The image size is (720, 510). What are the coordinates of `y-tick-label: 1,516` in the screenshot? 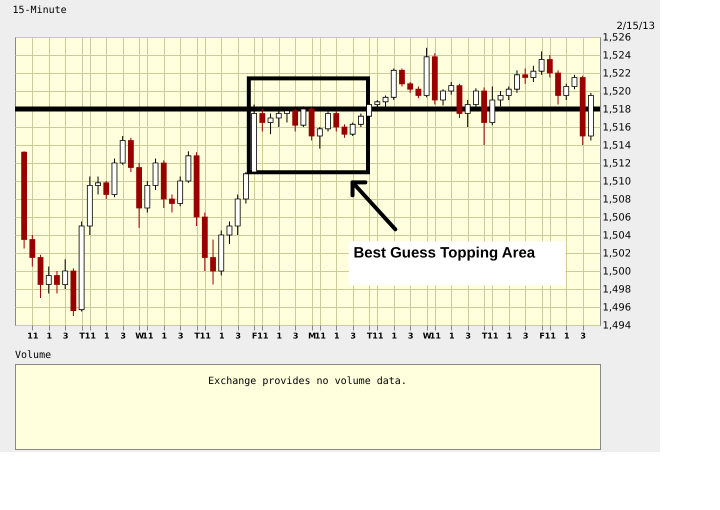 It's located at (617, 128).